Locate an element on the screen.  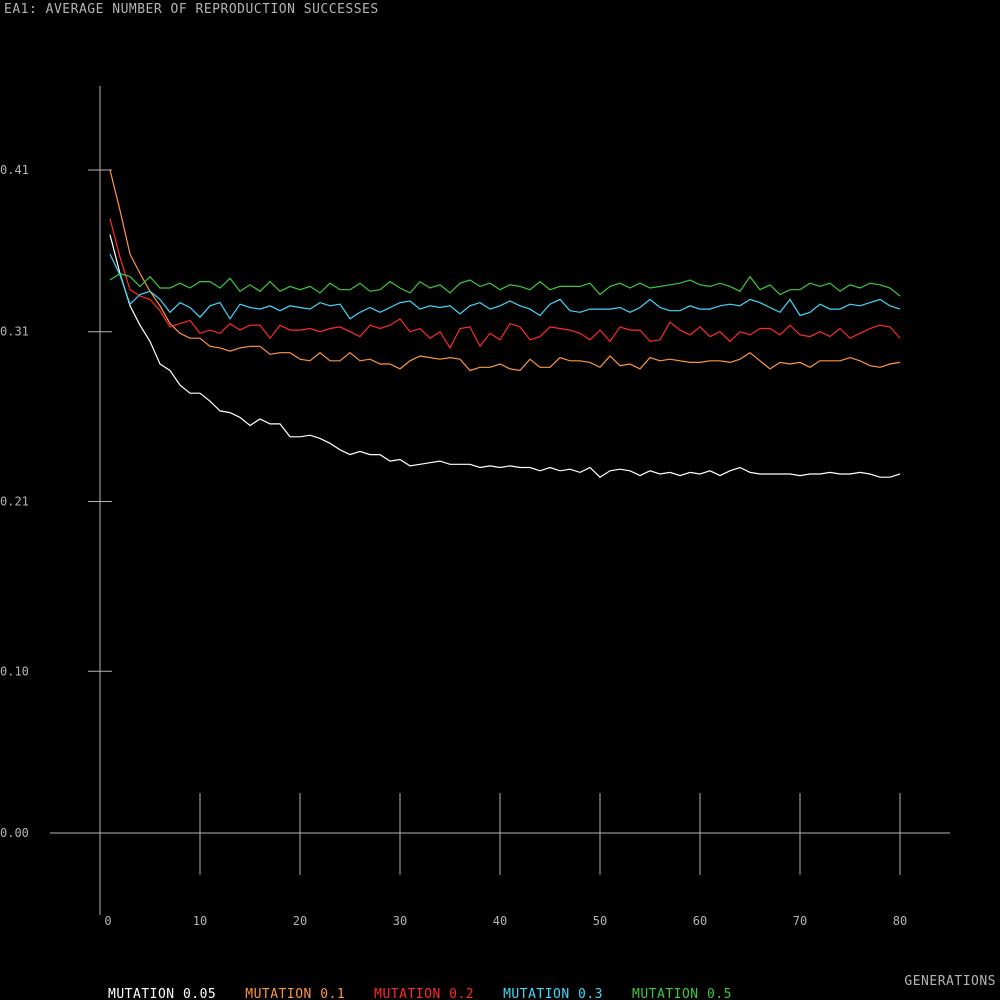
y-tick-label: 0.41 is located at coordinates (14, 170).